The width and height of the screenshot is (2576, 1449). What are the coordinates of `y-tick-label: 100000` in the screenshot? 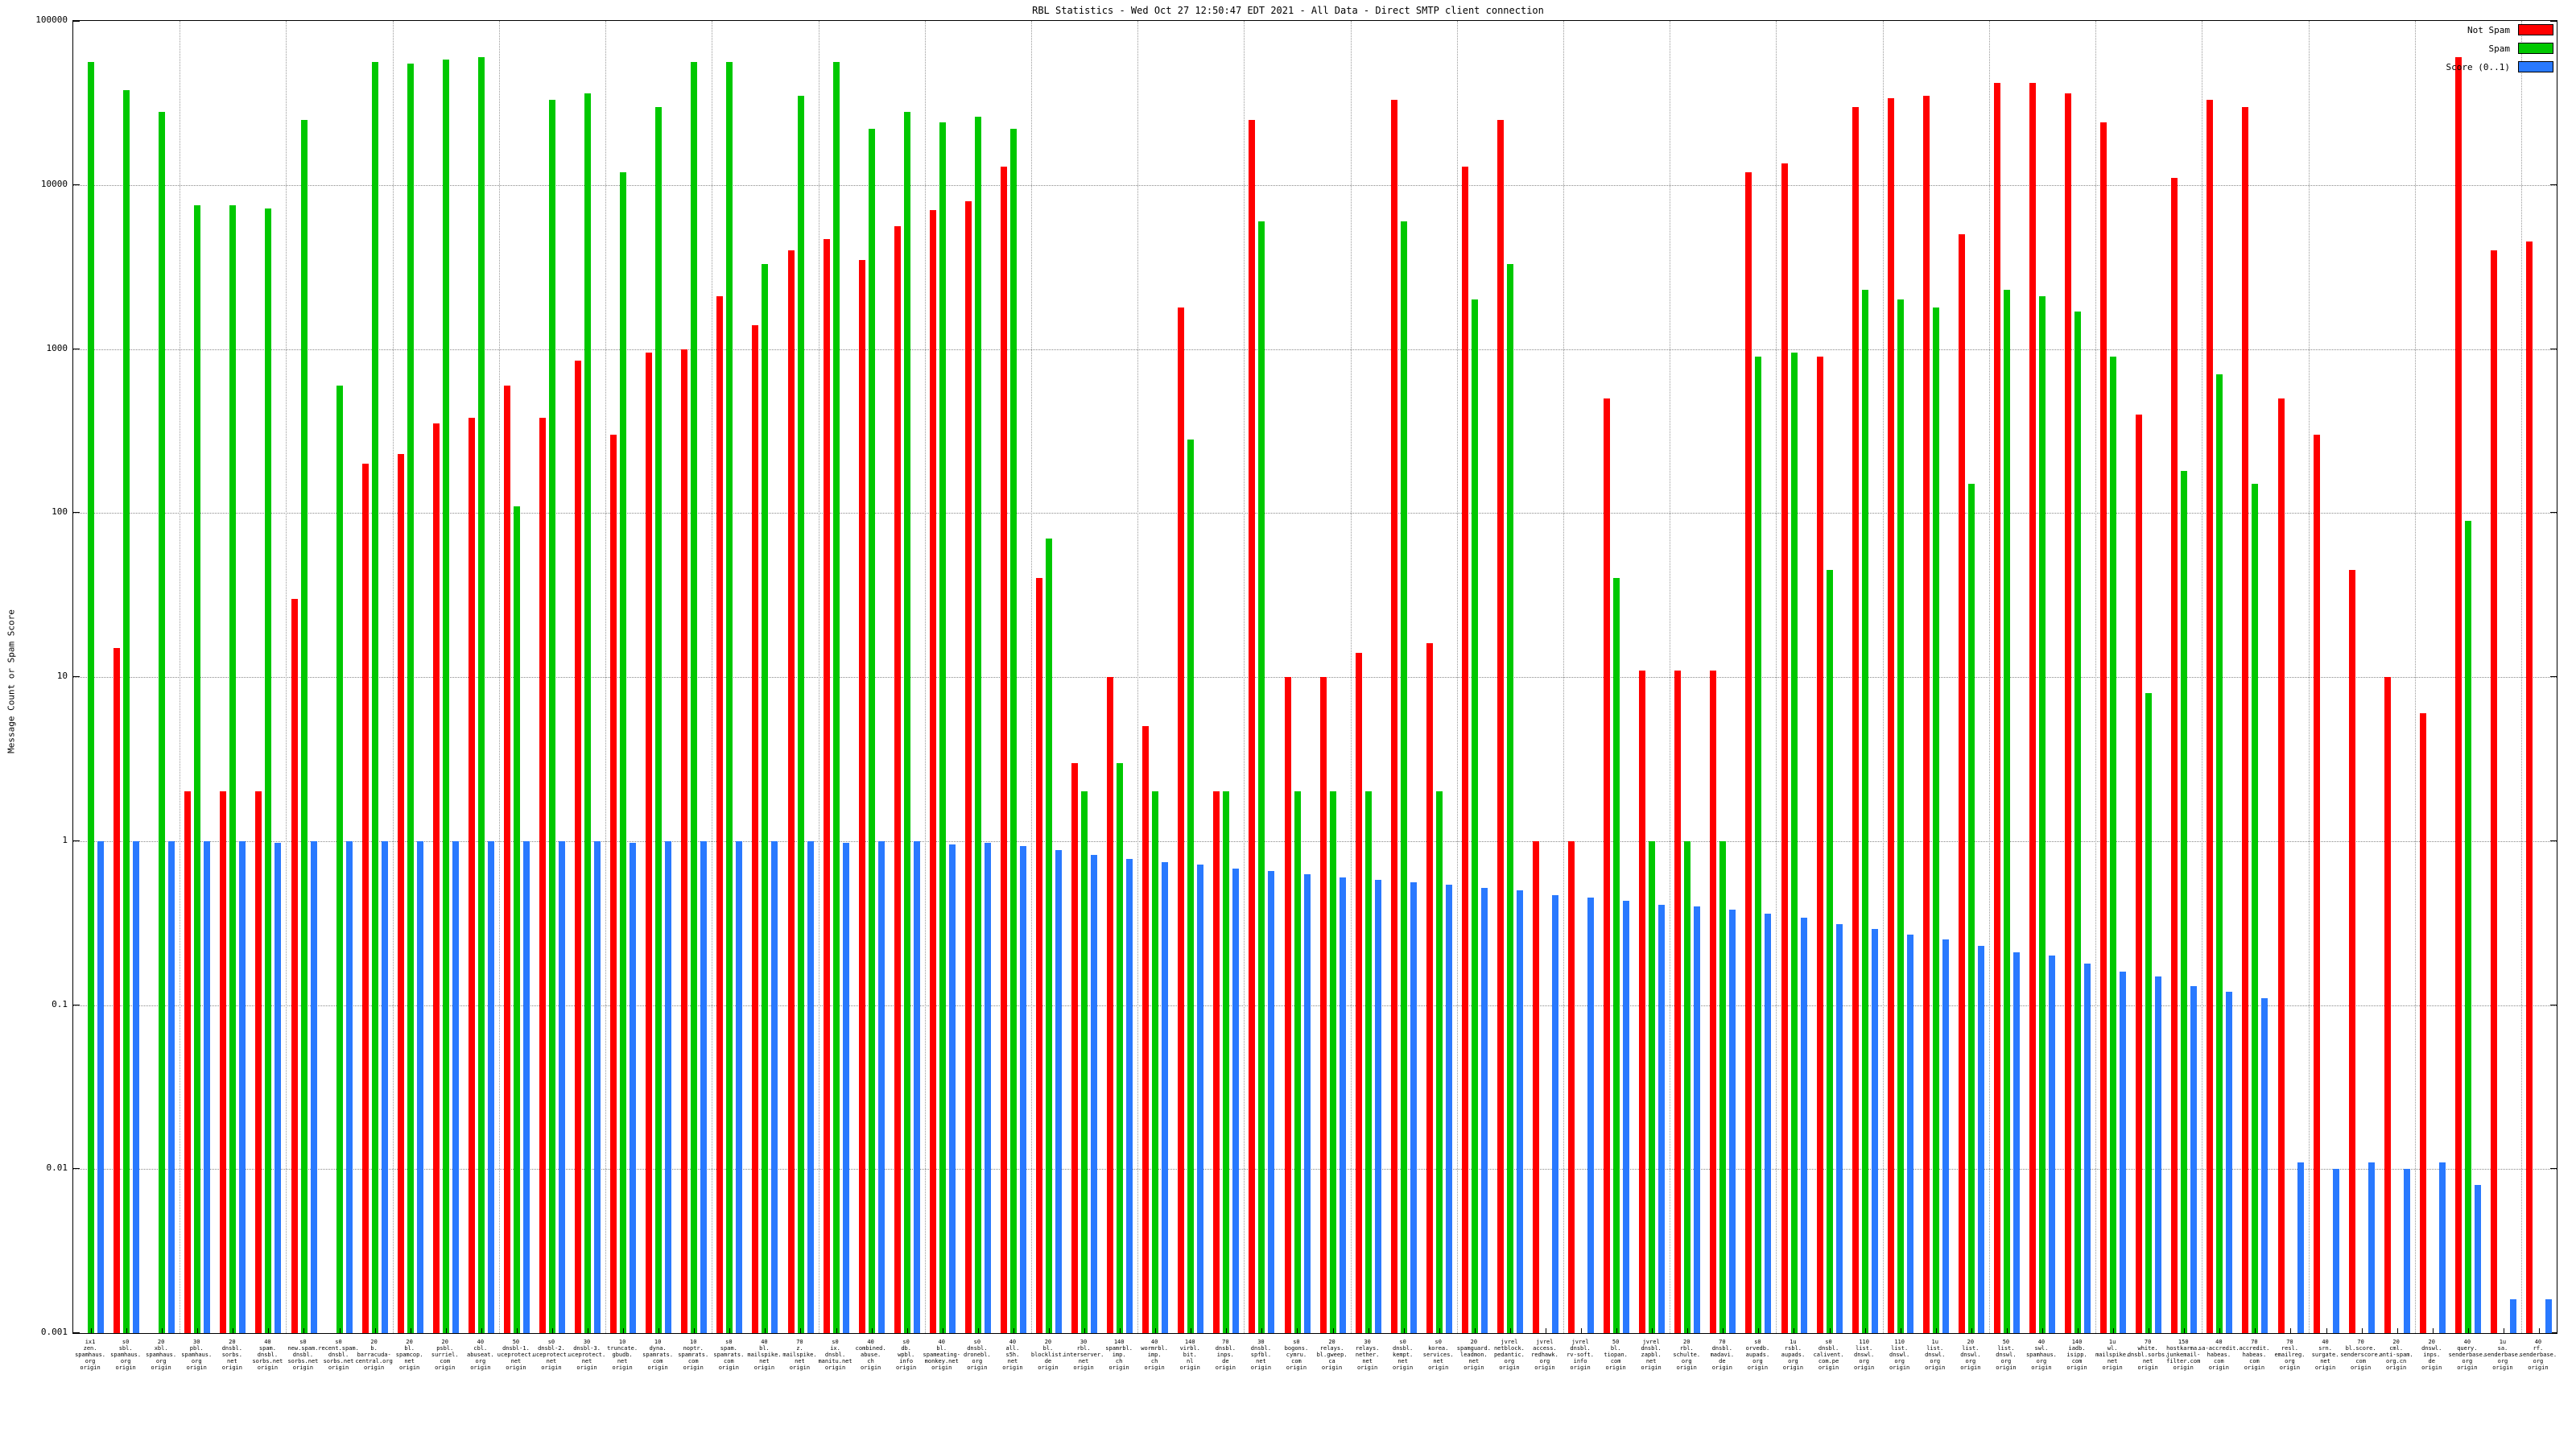 It's located at (51, 19).